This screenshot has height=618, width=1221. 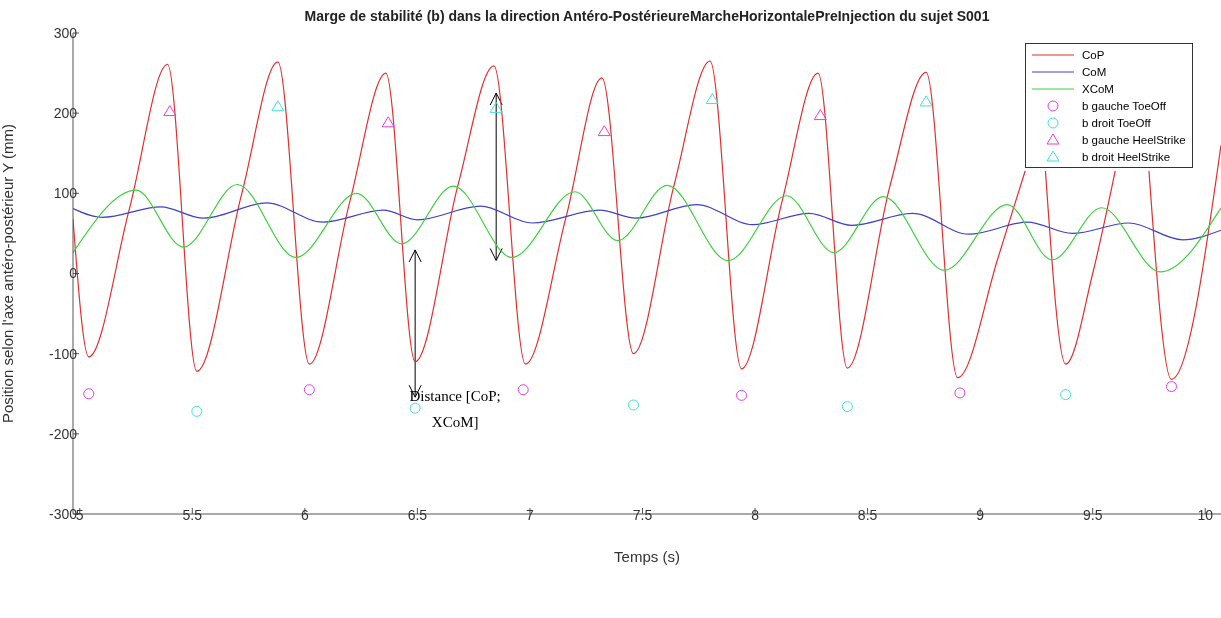 What do you see at coordinates (1116, 122) in the screenshot?
I see `legend-label: b droit ToeOff` at bounding box center [1116, 122].